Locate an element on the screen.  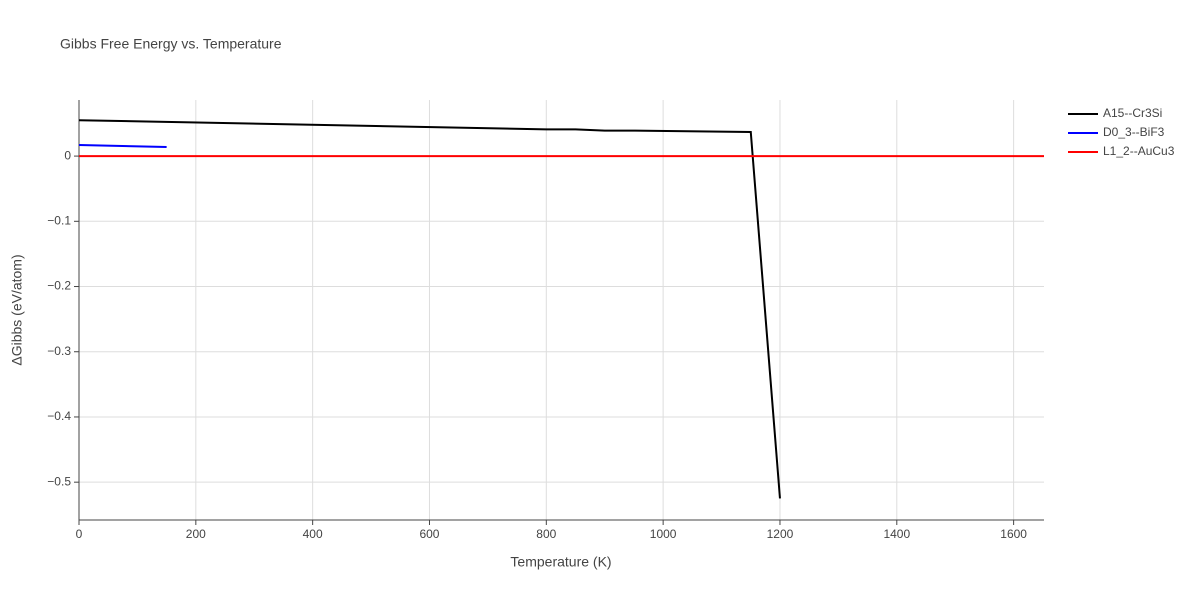
series-line is located at coordinates (122, 146).